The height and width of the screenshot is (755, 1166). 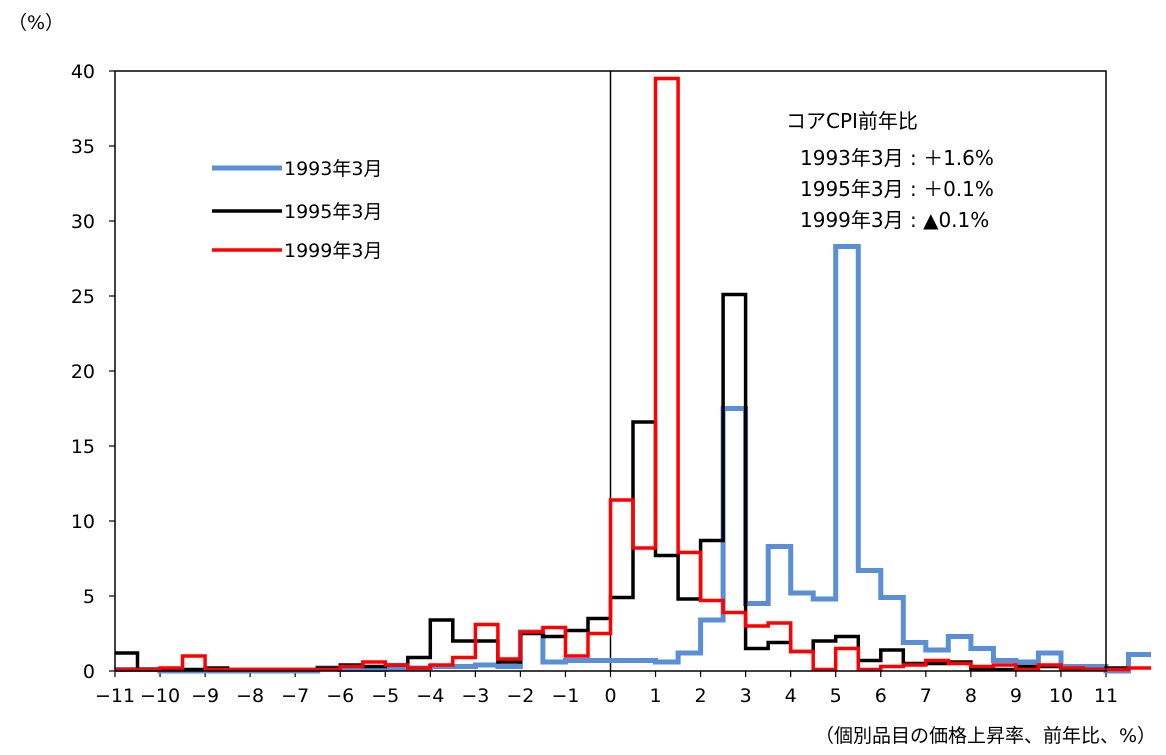 I want to click on x-tick-label: 5, so click(x=836, y=696).